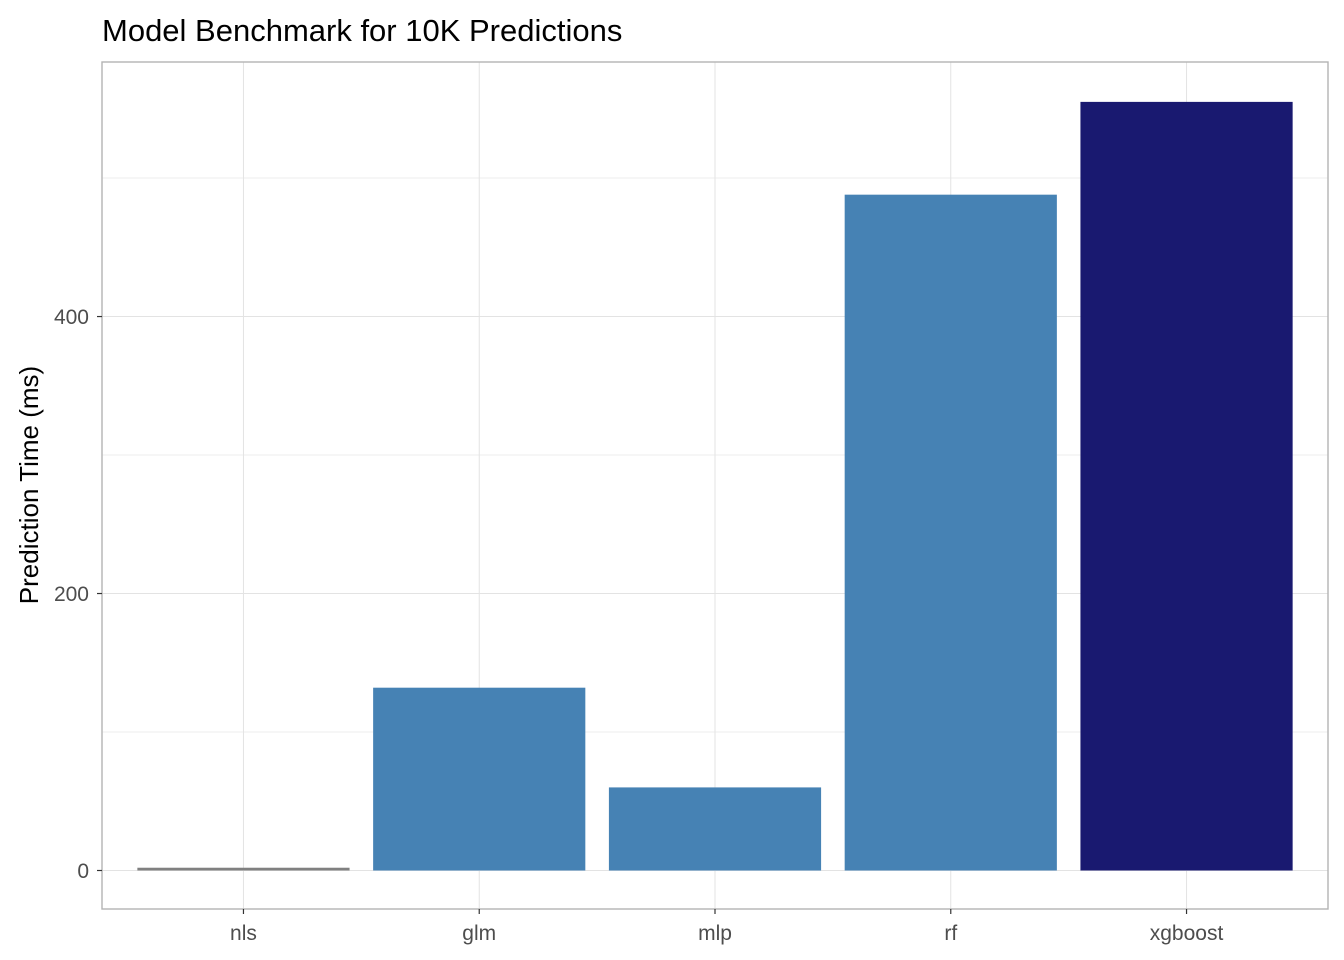 The height and width of the screenshot is (960, 1344). I want to click on chart-title: Model Benchmark for 10K Predictions, so click(362, 30).